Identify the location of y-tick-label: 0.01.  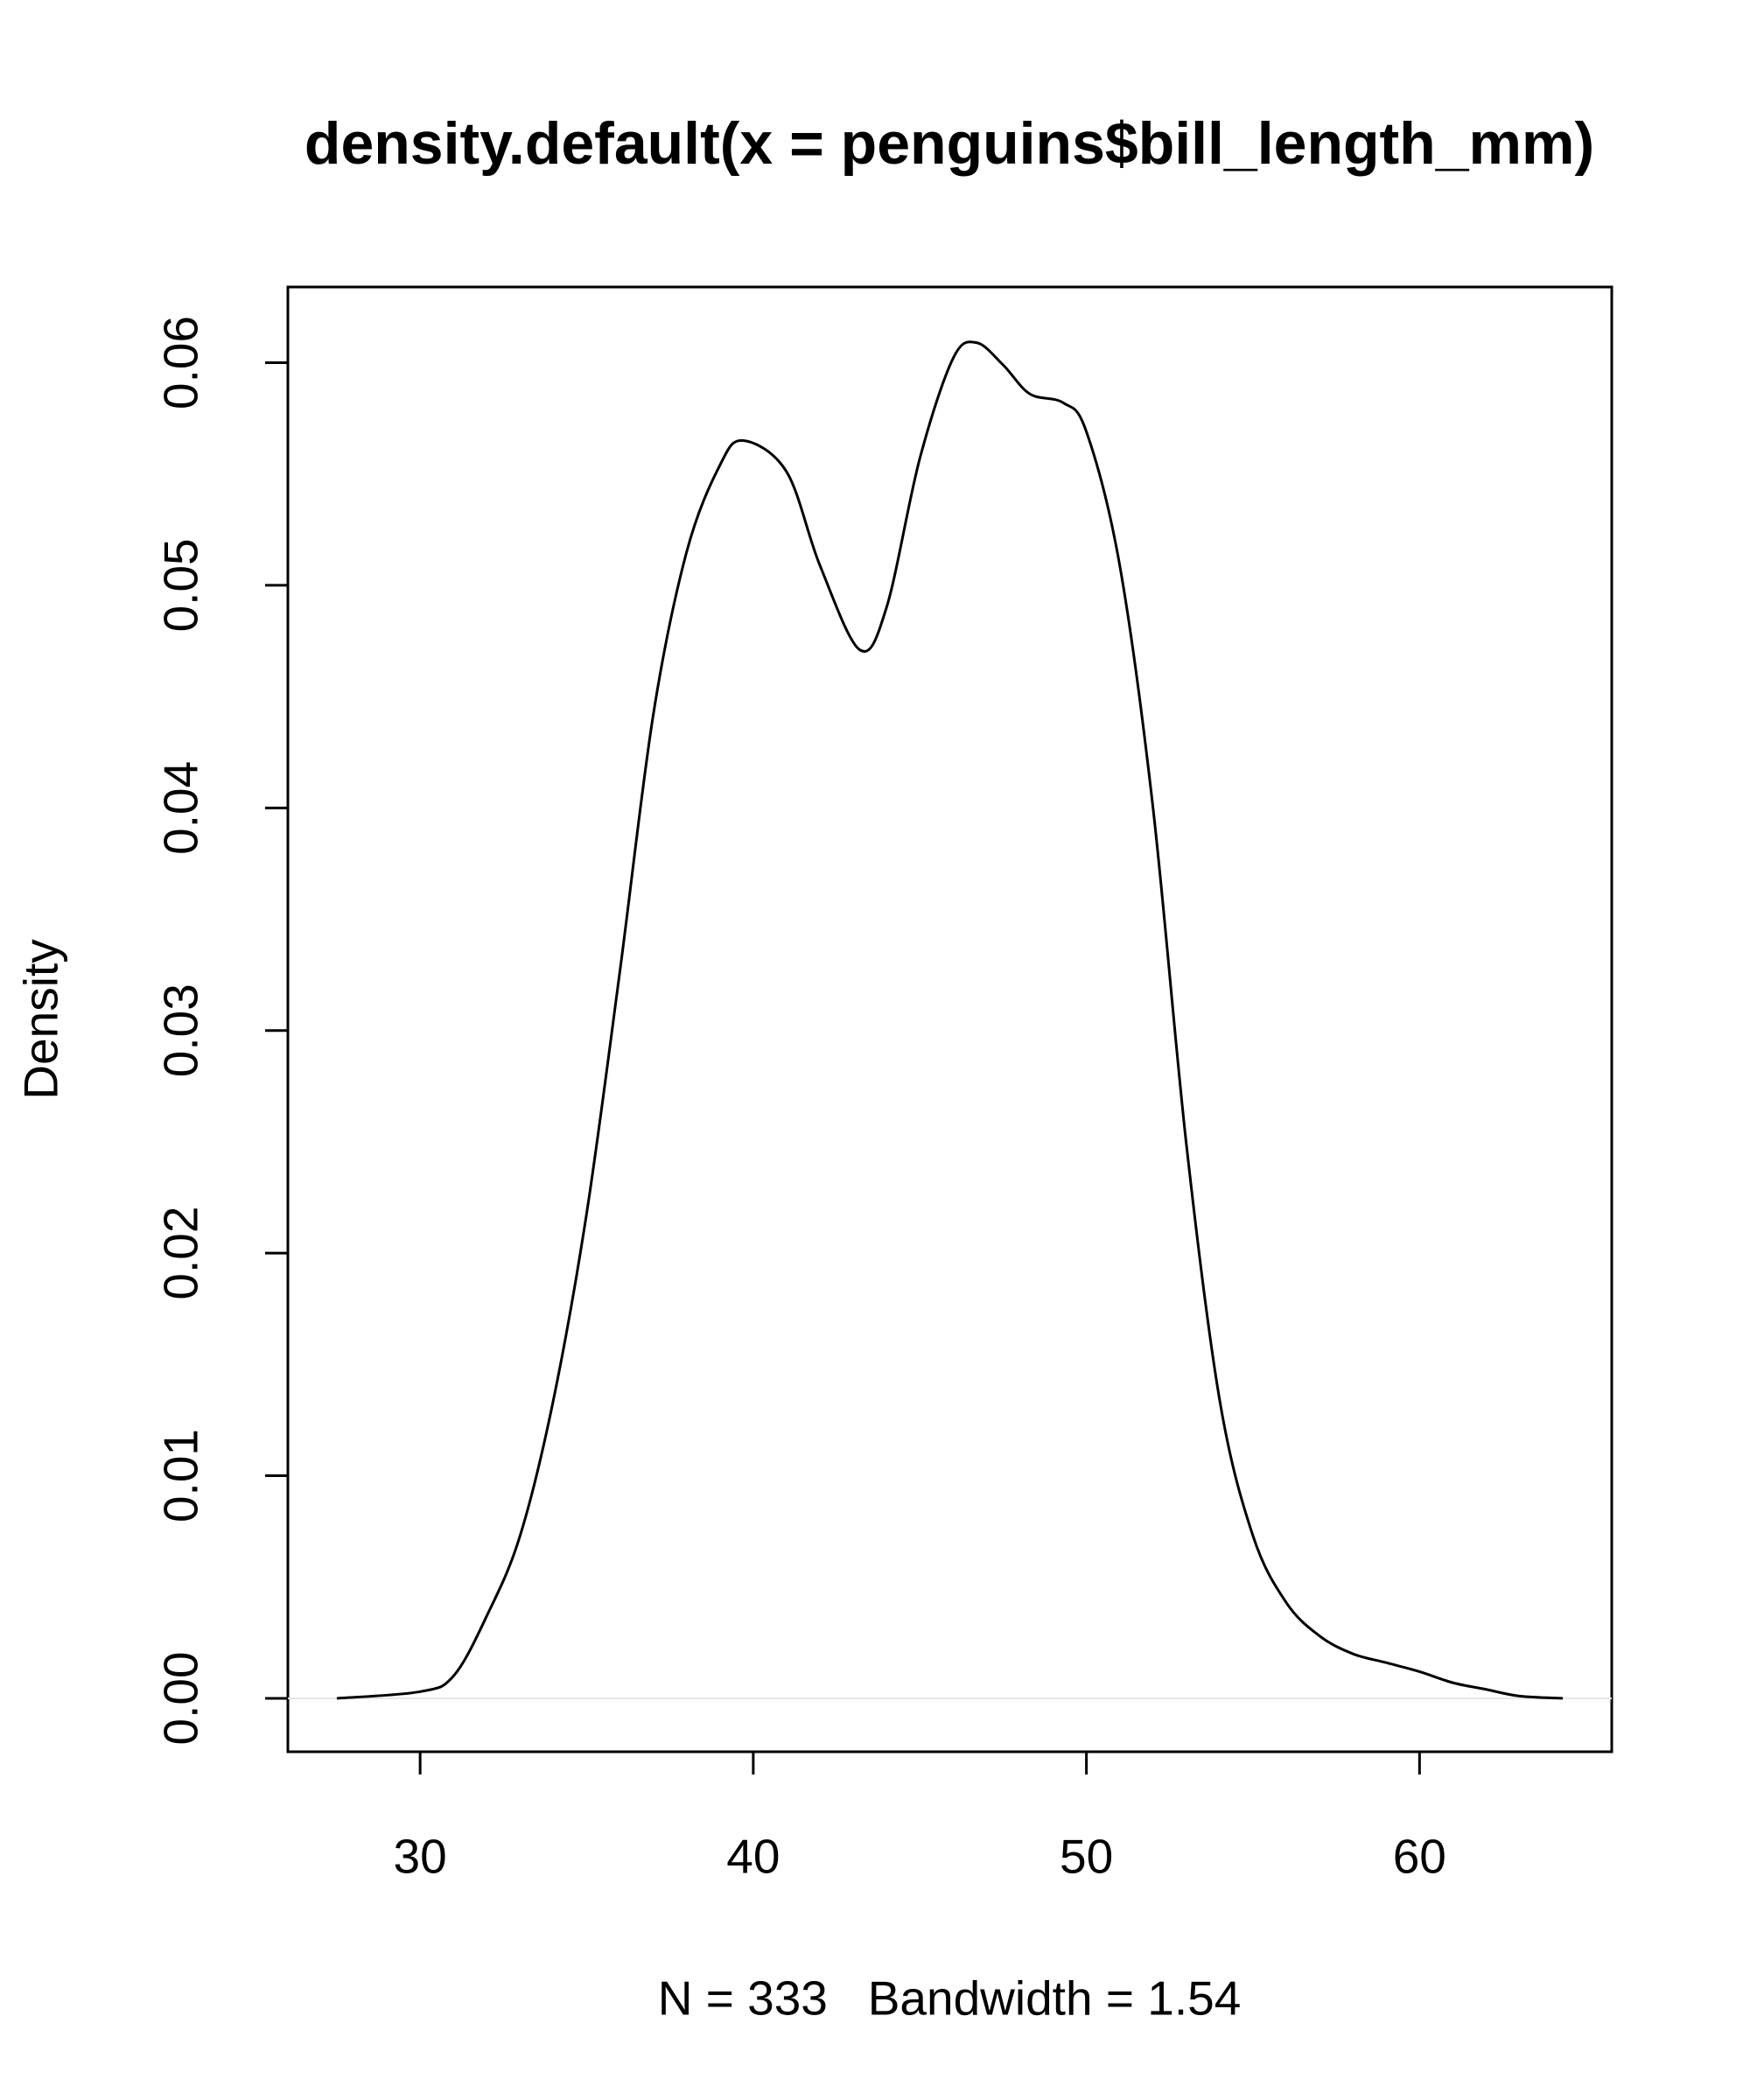
(181, 1475).